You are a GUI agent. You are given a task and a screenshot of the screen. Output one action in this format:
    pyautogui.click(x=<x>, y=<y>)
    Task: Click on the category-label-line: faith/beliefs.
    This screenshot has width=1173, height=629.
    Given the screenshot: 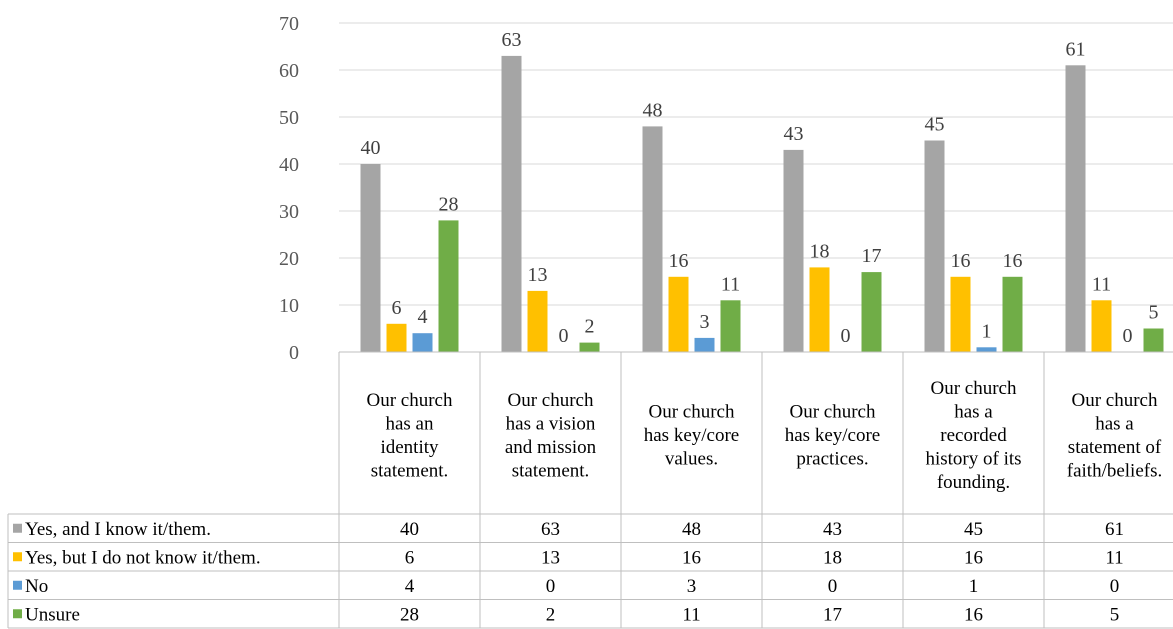 What is the action you would take?
    pyautogui.click(x=1115, y=470)
    